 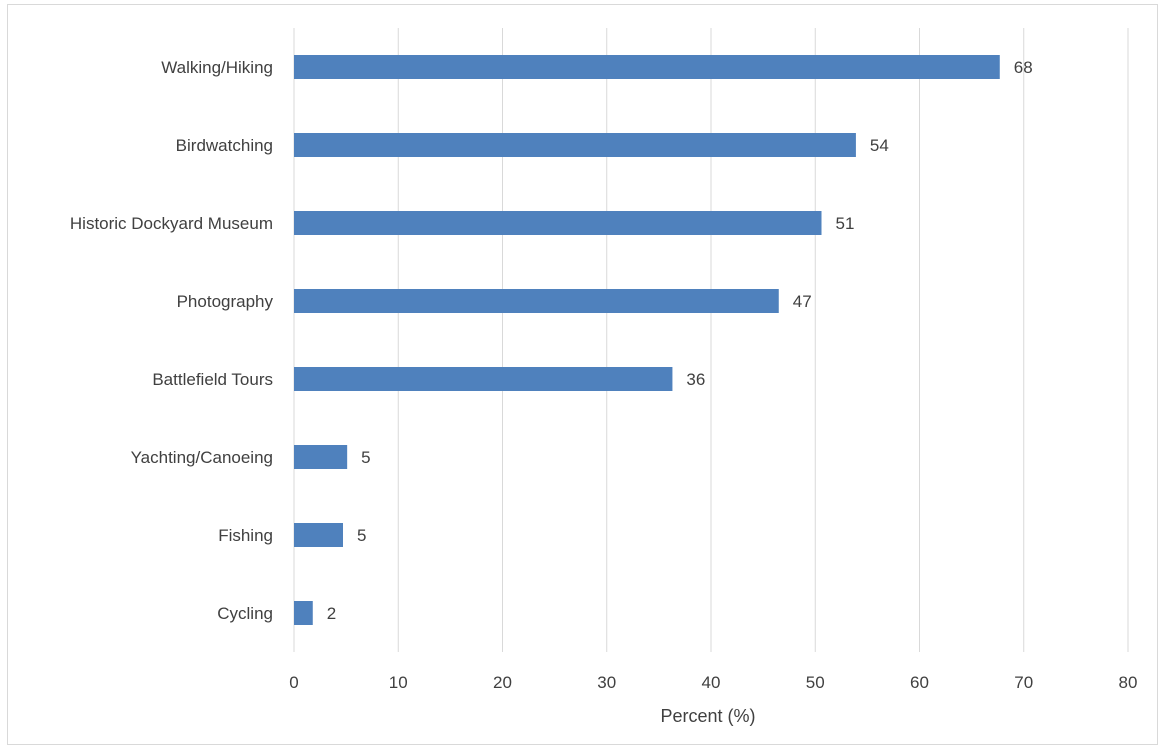 What do you see at coordinates (293, 682) in the screenshot?
I see `x-tick-label: 0` at bounding box center [293, 682].